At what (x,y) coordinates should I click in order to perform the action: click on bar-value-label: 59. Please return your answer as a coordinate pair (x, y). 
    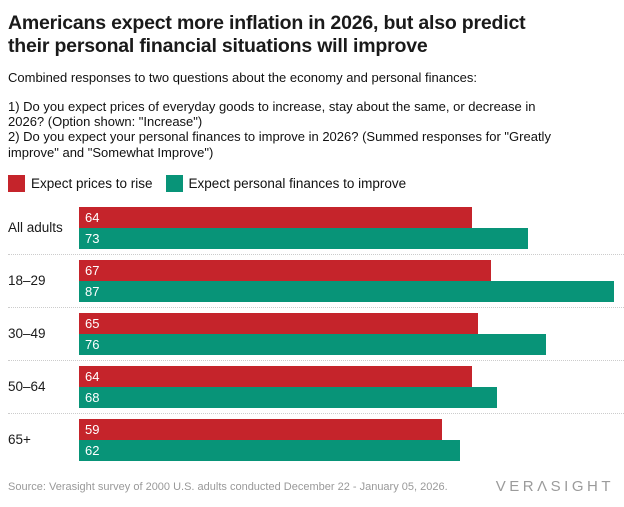
    Looking at the image, I should click on (92, 429).